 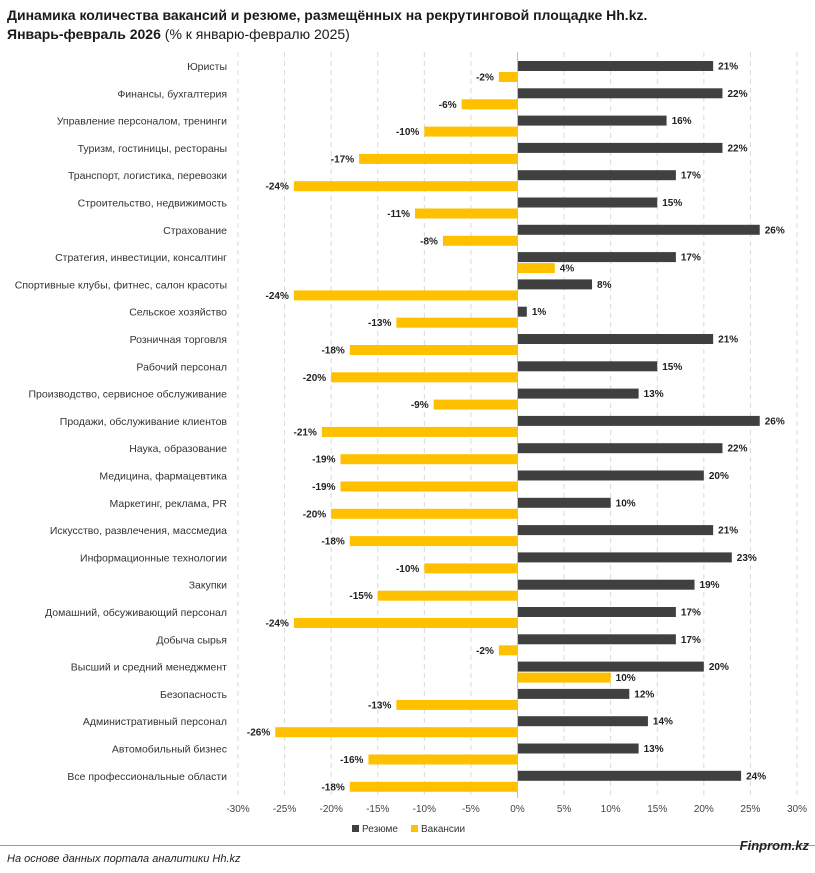 I want to click on category-label: Высший и средний менеджмент, so click(x=149, y=668).